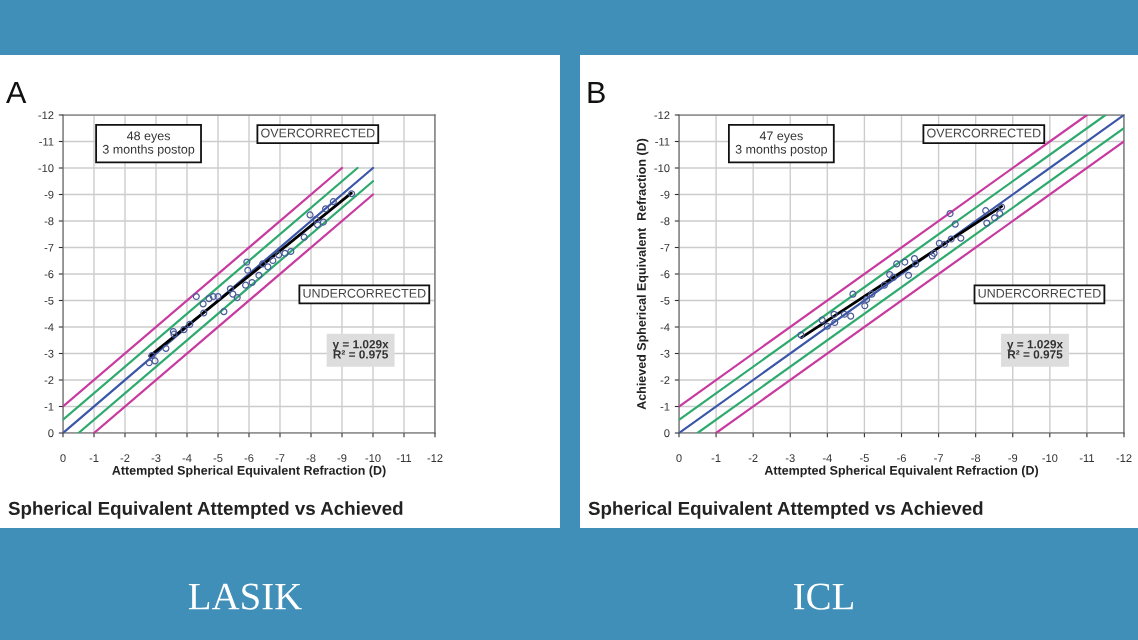 This screenshot has height=640, width=1138. I want to click on annotation: 47 eyes 3 months postop, so click(781, 144).